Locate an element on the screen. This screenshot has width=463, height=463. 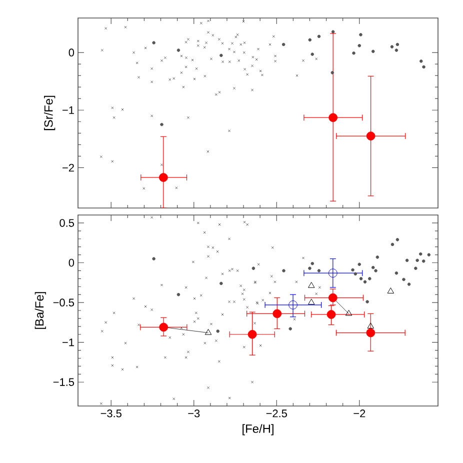
y-tick-label: −0.5 is located at coordinates (63, 302).